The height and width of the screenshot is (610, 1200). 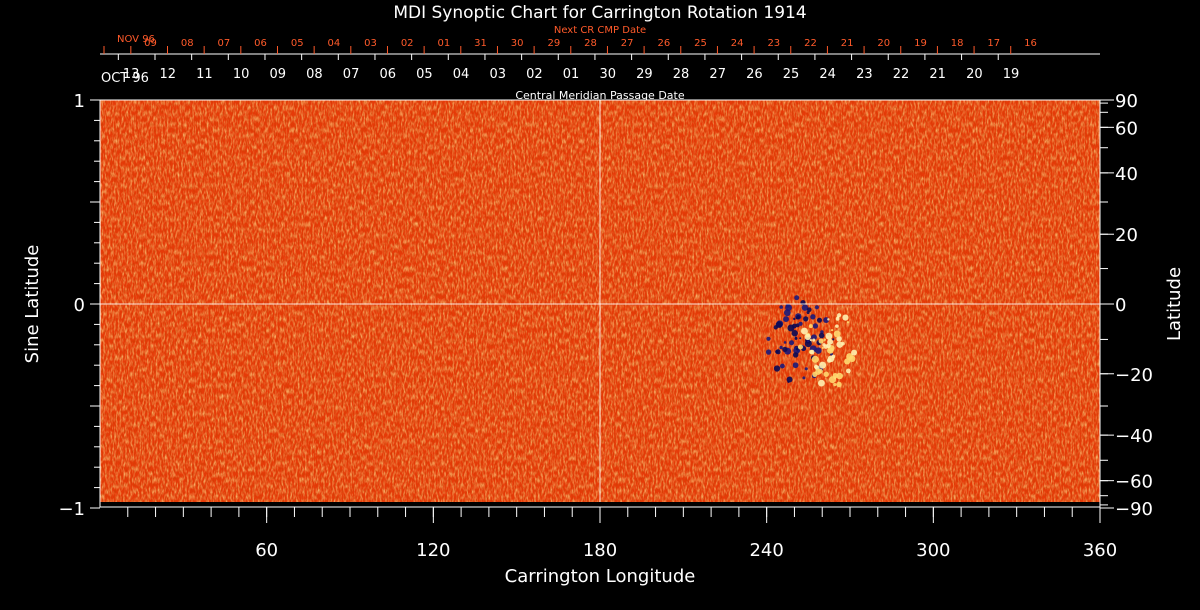 What do you see at coordinates (847, 43) in the screenshot?
I see `next-cmp-date-label: 21` at bounding box center [847, 43].